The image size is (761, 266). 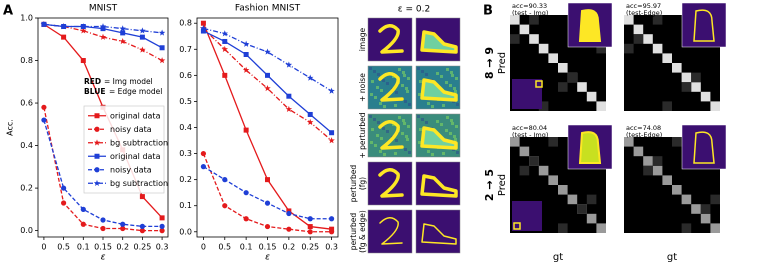 What do you see at coordinates (92, 81) in the screenshot?
I see `annotation: RED` at bounding box center [92, 81].